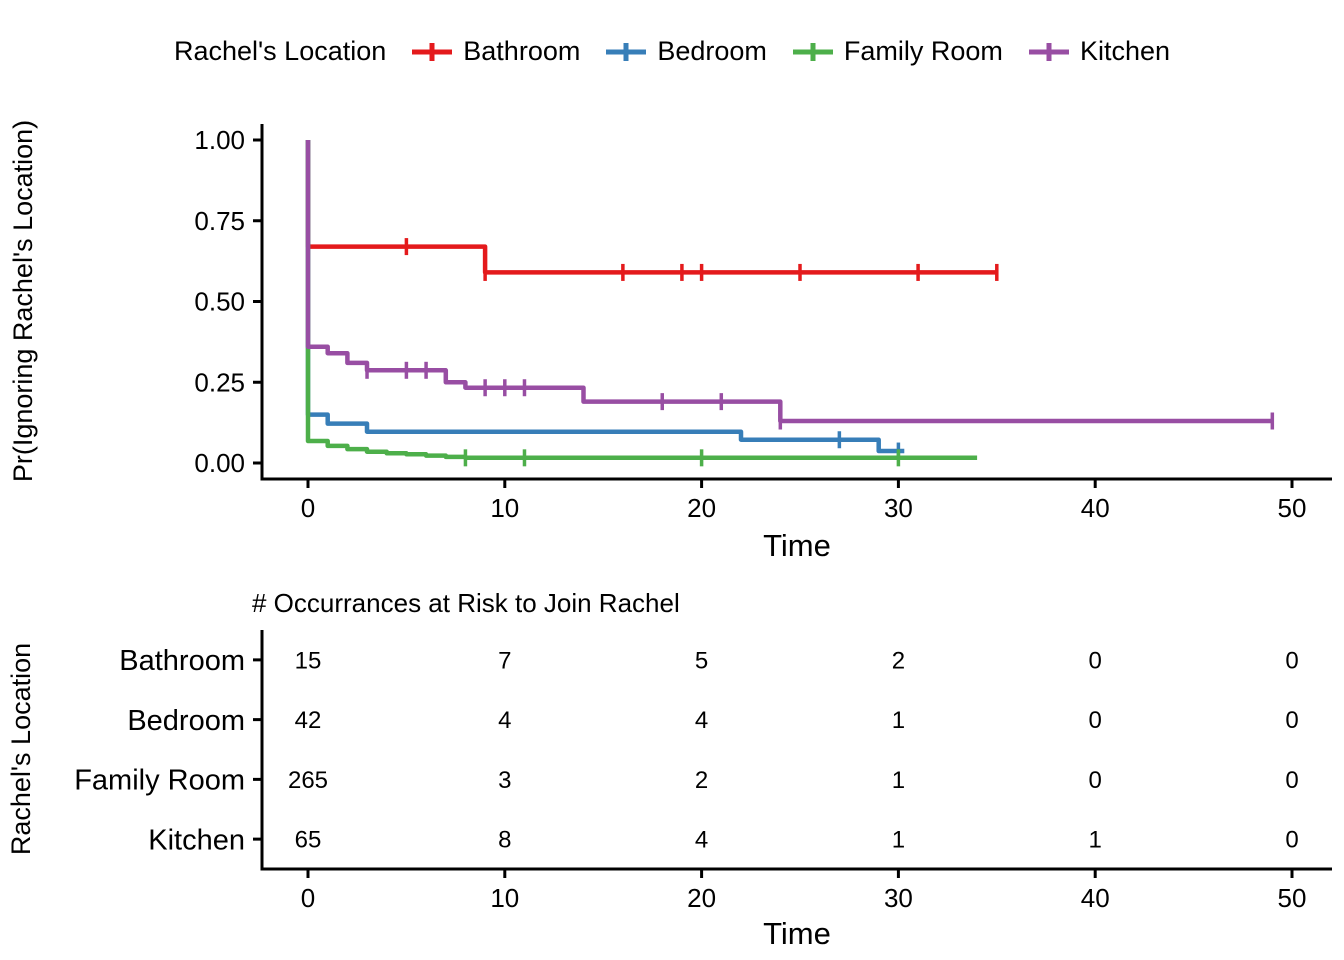  What do you see at coordinates (504, 660) in the screenshot?
I see `at-risk-count: 7` at bounding box center [504, 660].